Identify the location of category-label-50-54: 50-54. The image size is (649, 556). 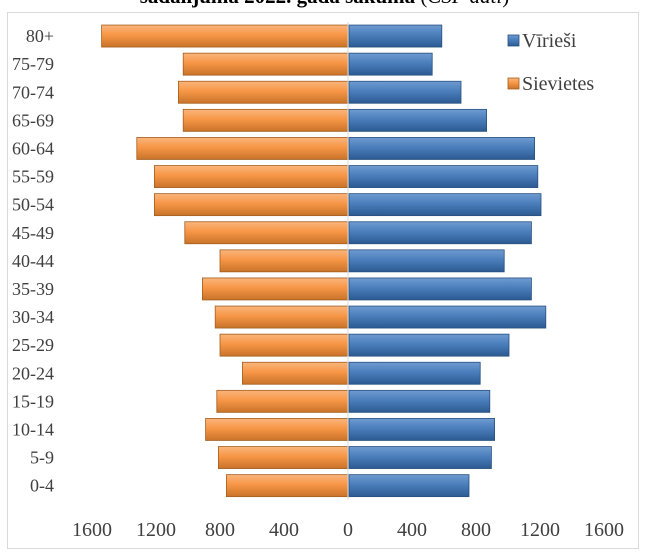
(33, 205).